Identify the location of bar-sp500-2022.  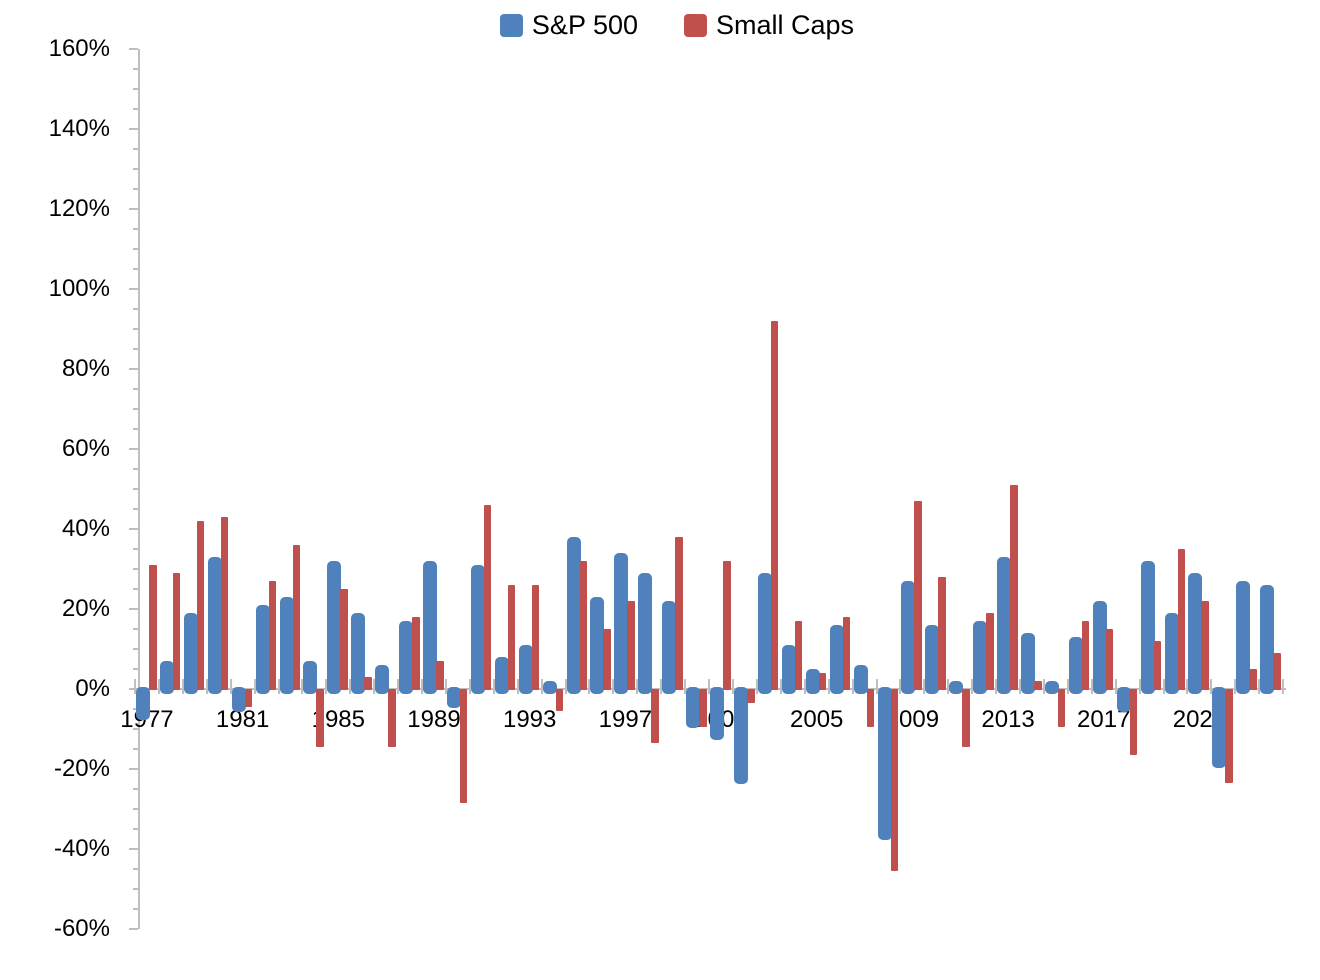
(1219, 727).